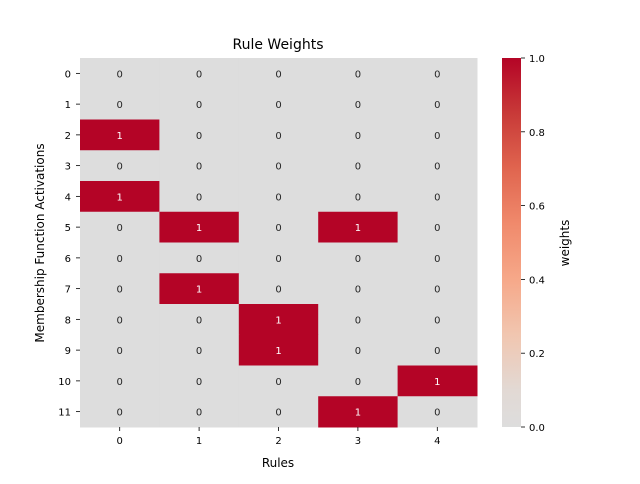 The image size is (640, 484). What do you see at coordinates (120, 441) in the screenshot?
I see `x-tick-label: 0` at bounding box center [120, 441].